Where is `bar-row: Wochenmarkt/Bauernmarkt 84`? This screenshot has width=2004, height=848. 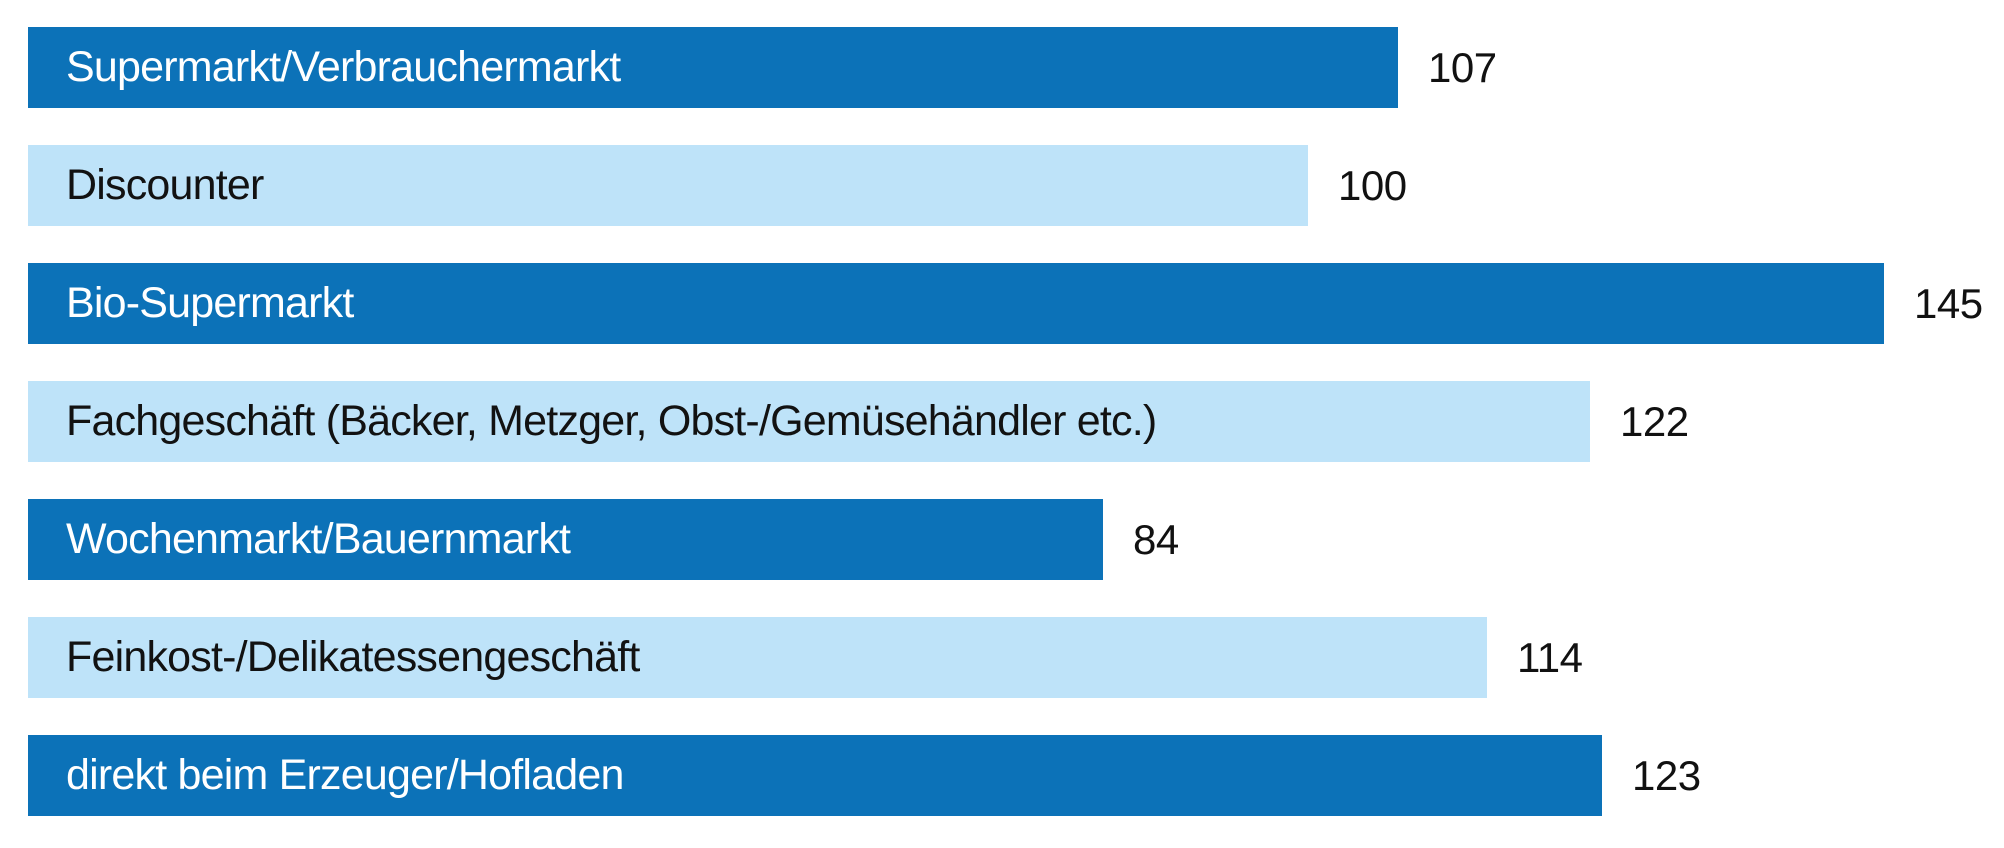
bar-row: Wochenmarkt/Bauernmarkt 84 is located at coordinates (1016, 539).